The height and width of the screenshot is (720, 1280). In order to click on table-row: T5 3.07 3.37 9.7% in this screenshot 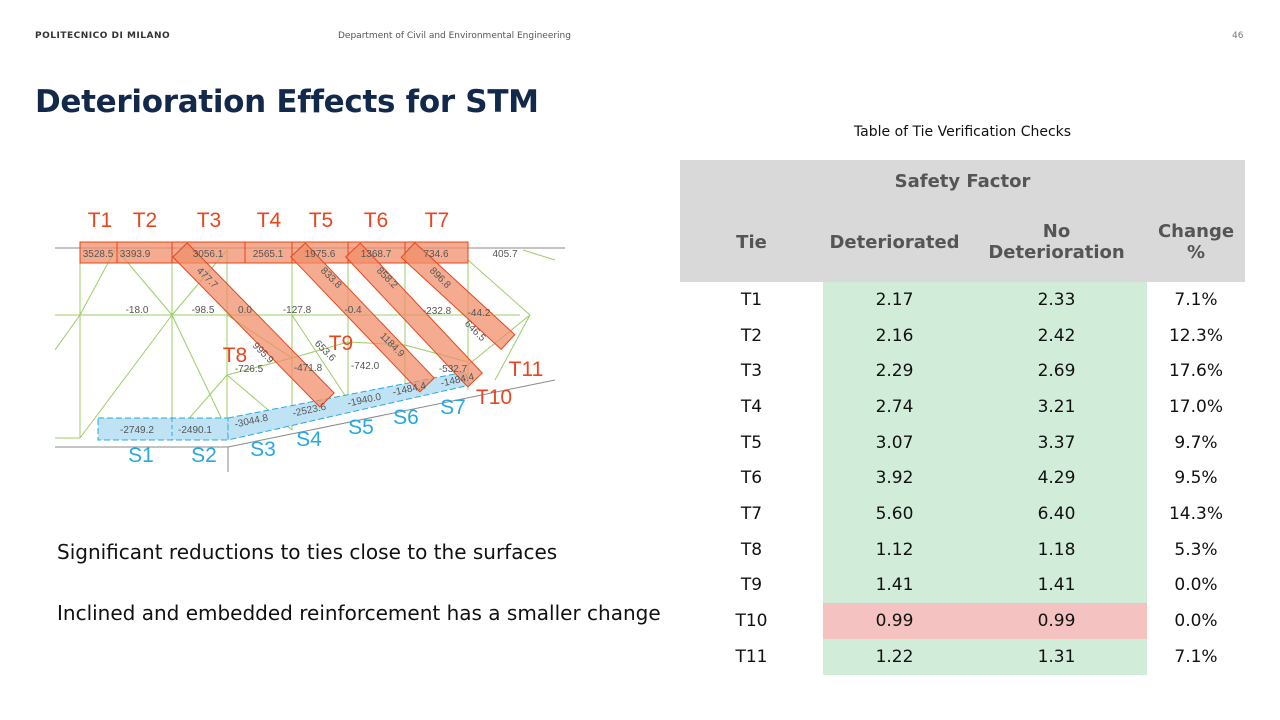, I will do `click(962, 442)`.